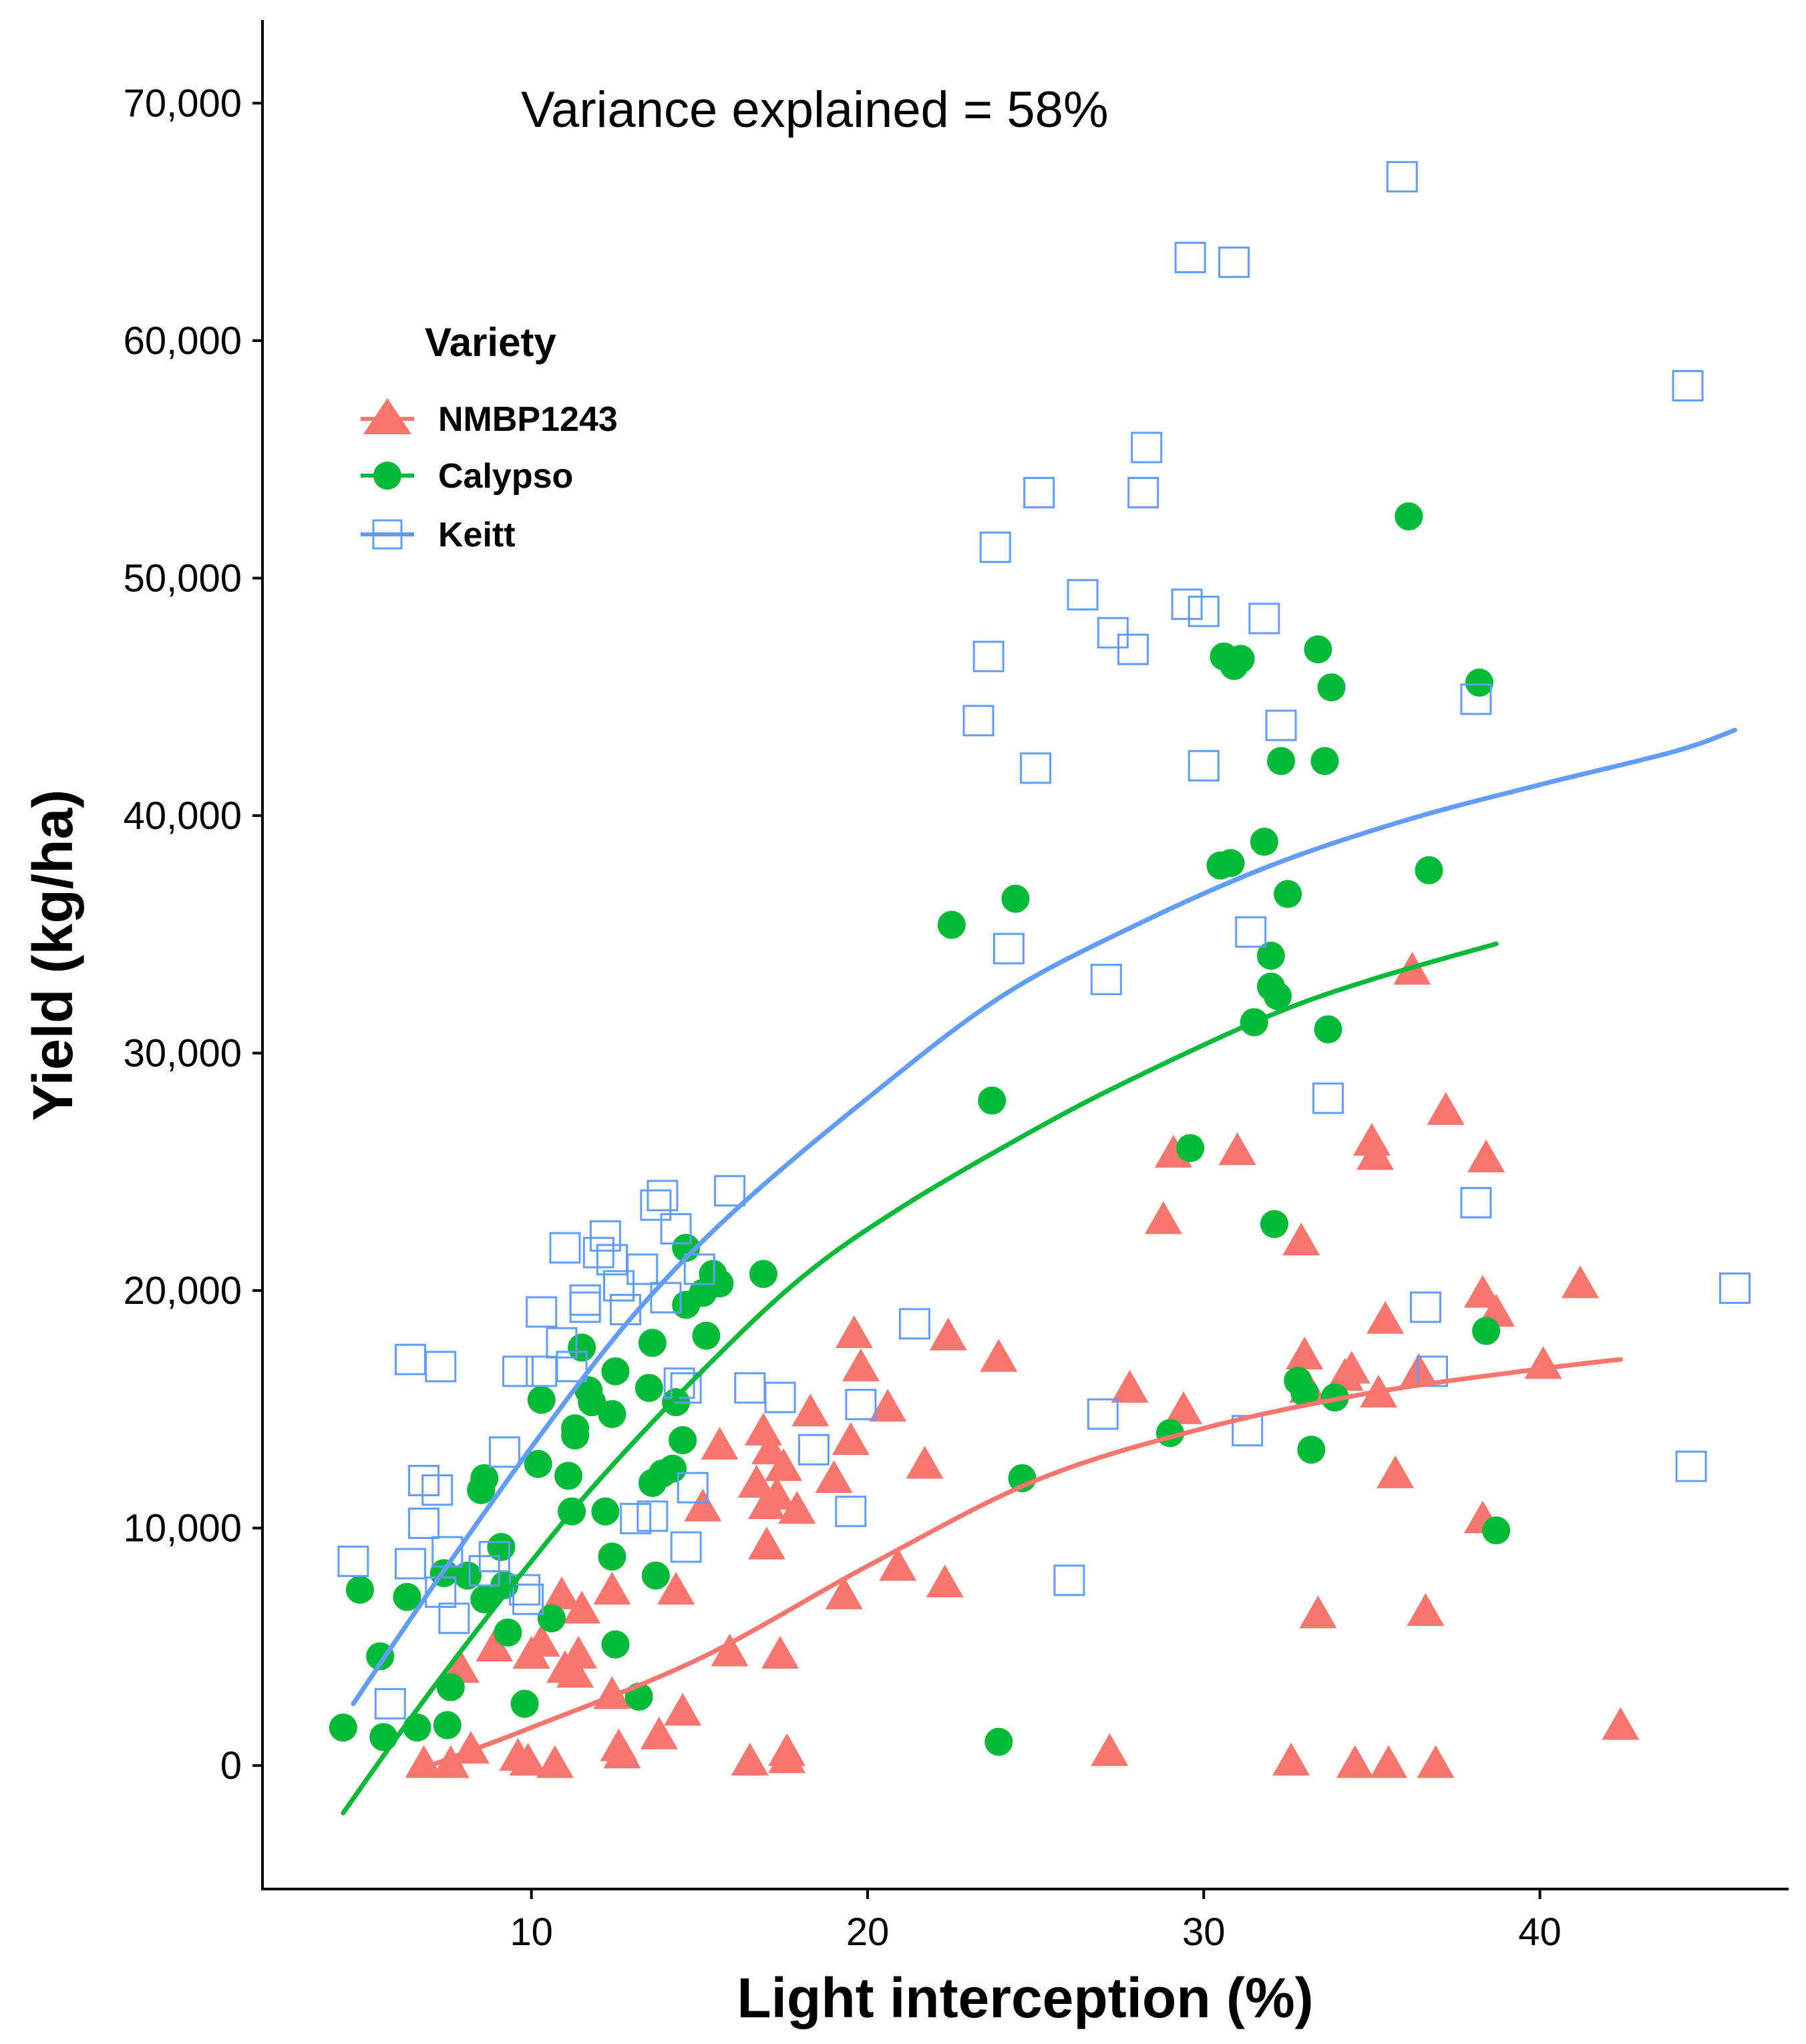  Describe the element at coordinates (183, 1291) in the screenshot. I see `y-tick-label: 20,000` at that location.